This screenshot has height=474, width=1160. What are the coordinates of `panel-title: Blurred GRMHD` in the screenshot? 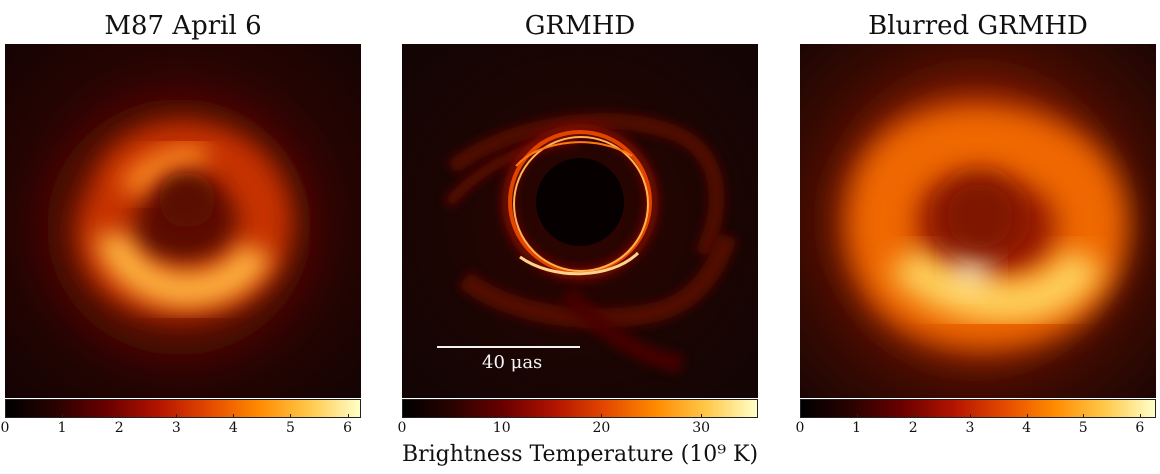 It's located at (978, 26).